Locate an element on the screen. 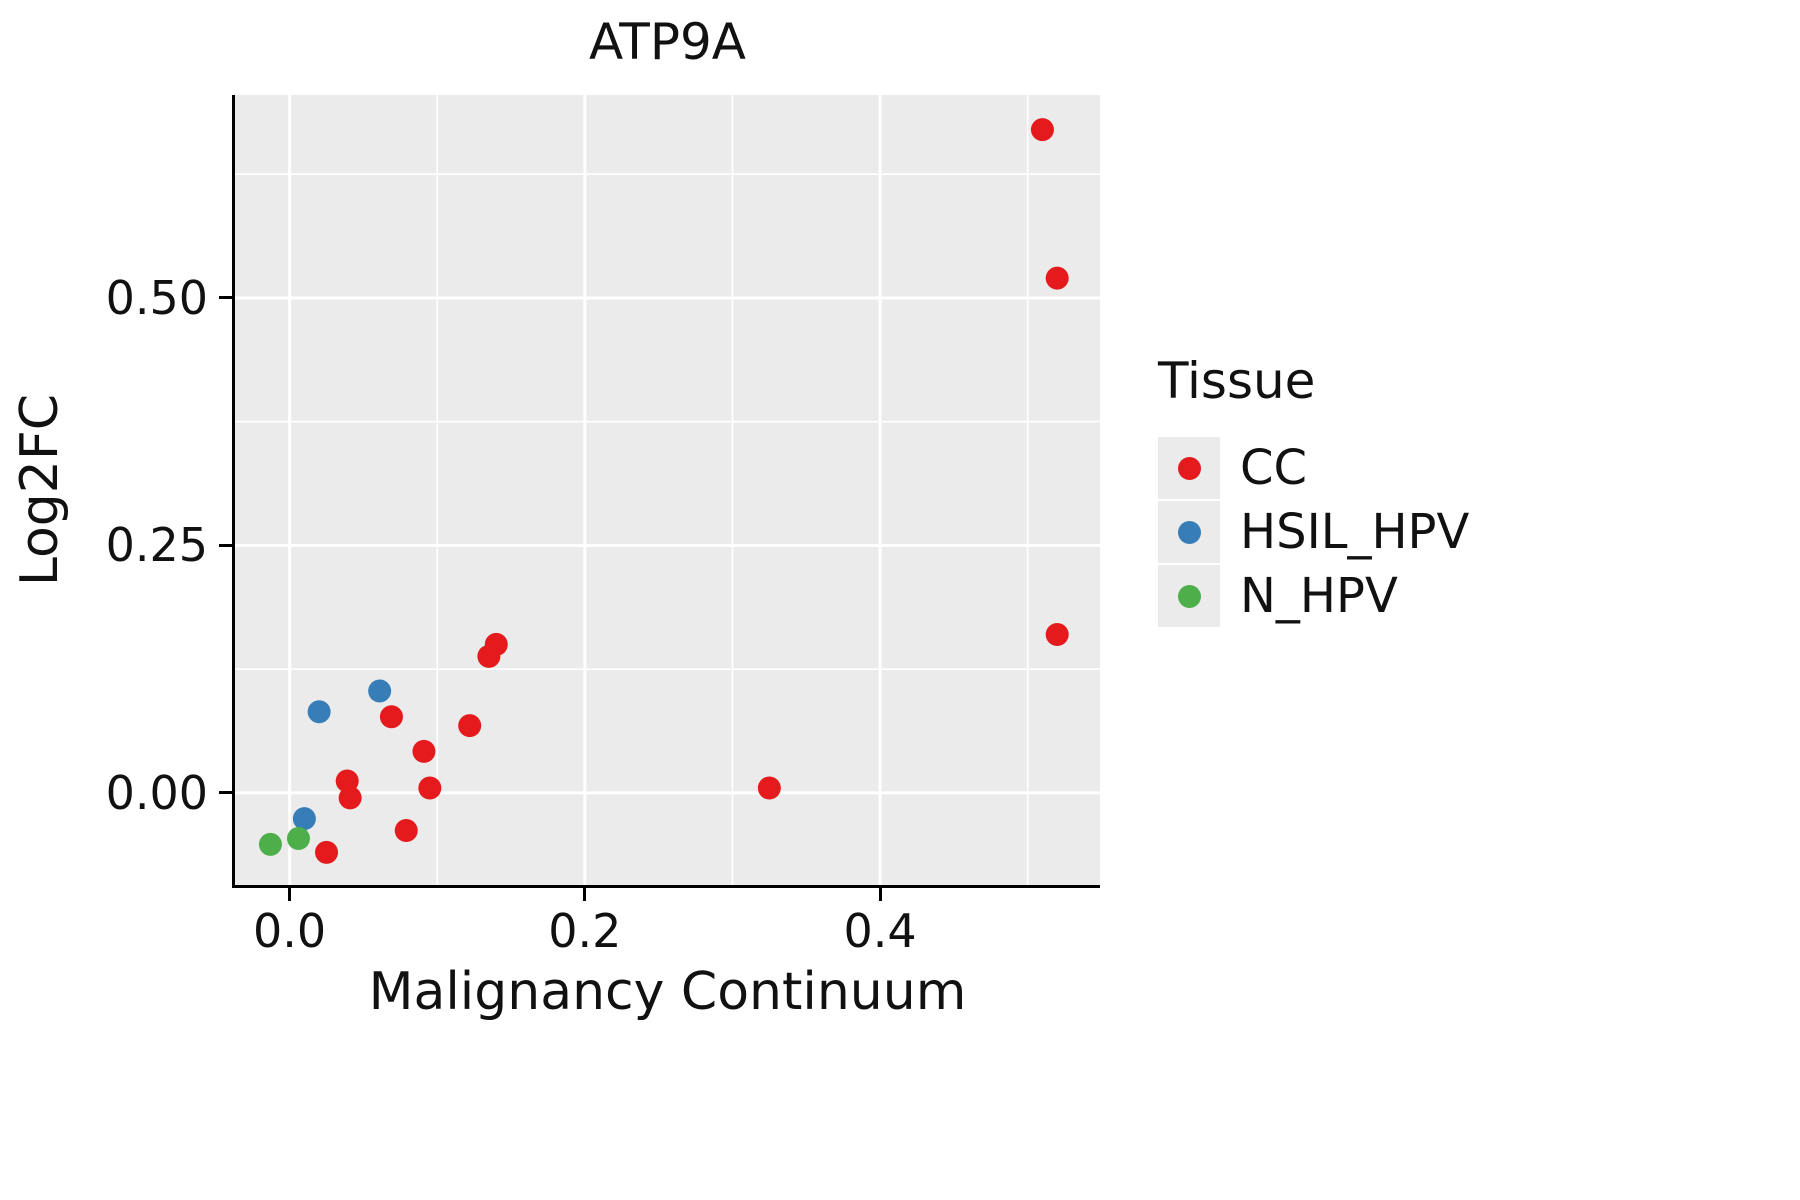 The image size is (1800, 1200). legend-entries: CC HSIL_HPV N_HPV is located at coordinates (1313, 532).